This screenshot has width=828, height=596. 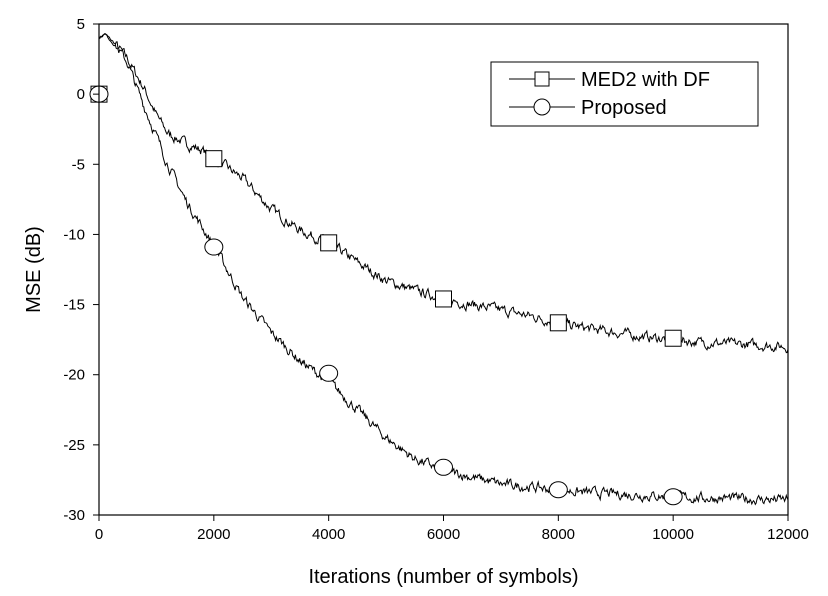 I want to click on x-tick-label-1: 2000, so click(x=213, y=534).